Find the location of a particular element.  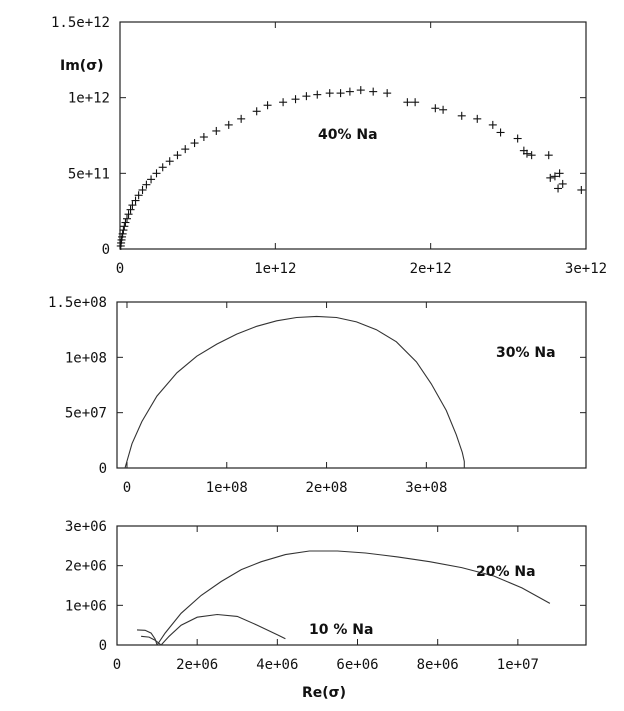

y-axis-label: Im(σ) is located at coordinates (82, 66).